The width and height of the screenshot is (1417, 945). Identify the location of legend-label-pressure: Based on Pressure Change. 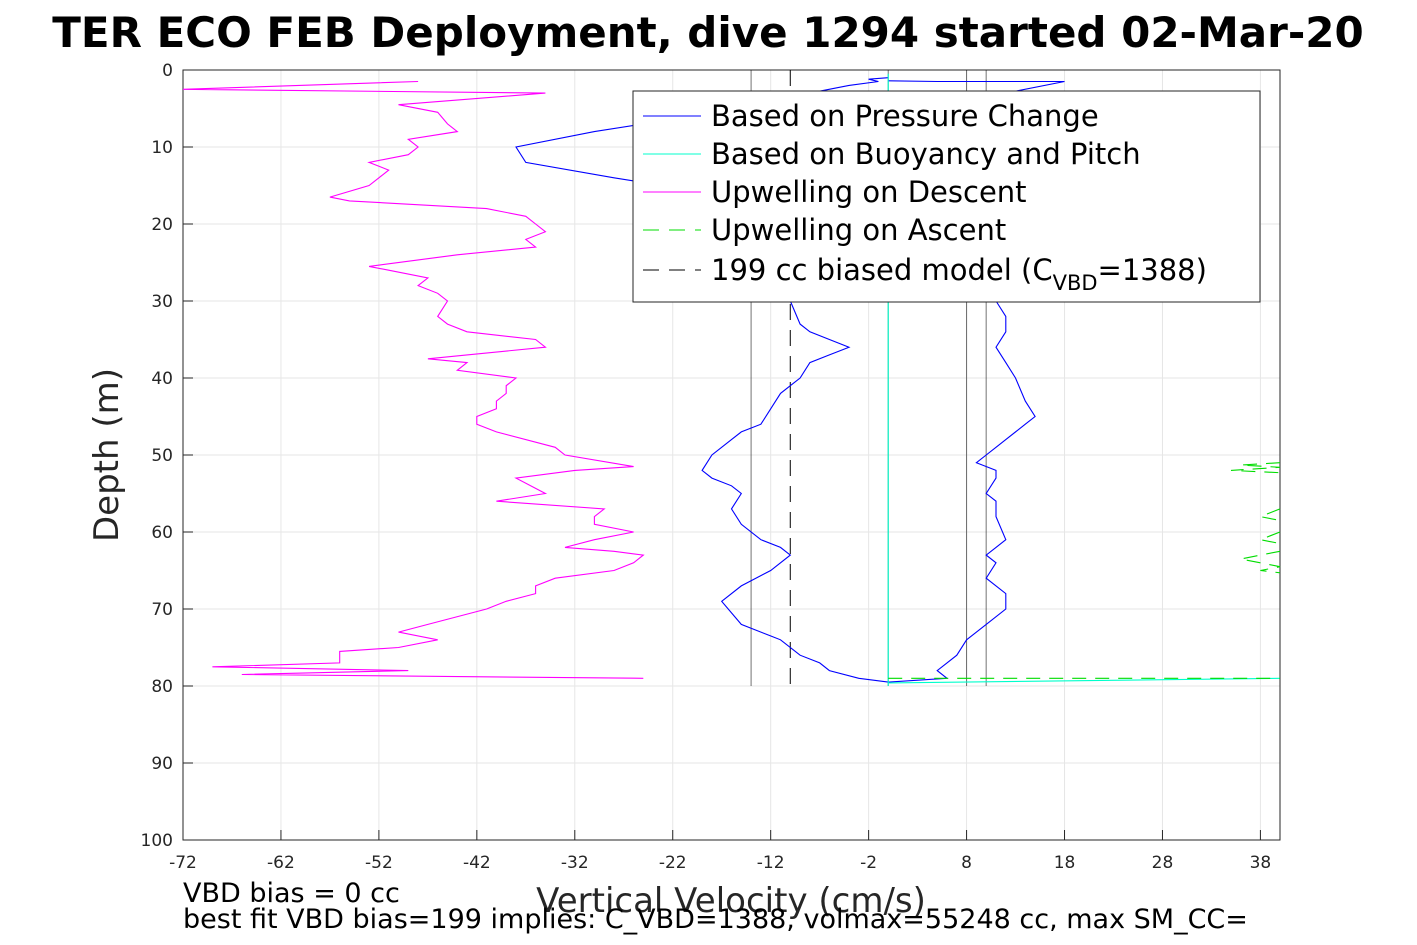
(905, 116).